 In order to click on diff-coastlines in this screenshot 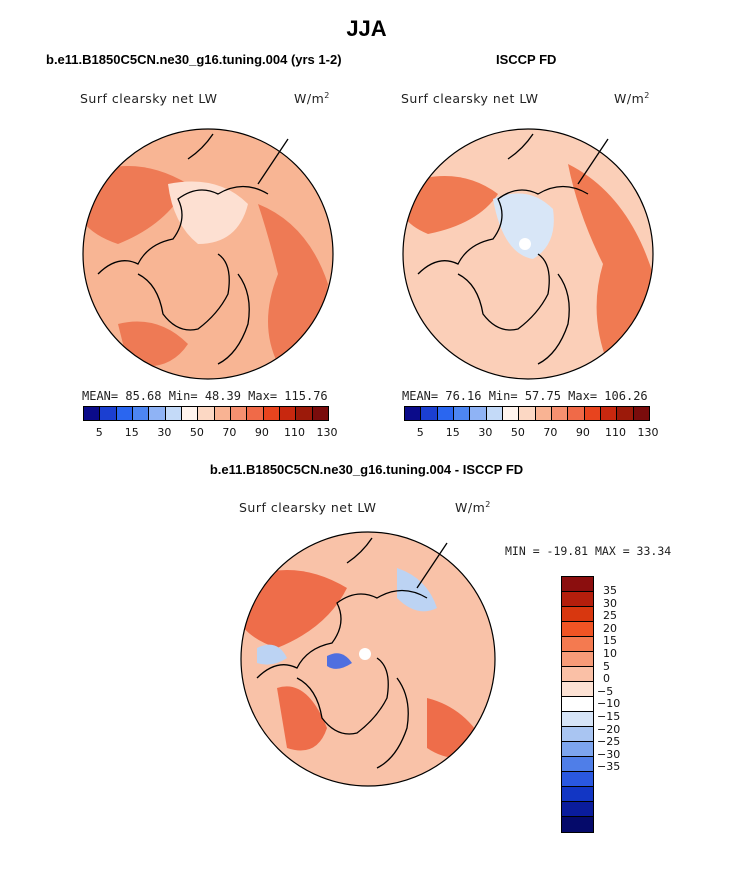, I will do `click(352, 653)`.